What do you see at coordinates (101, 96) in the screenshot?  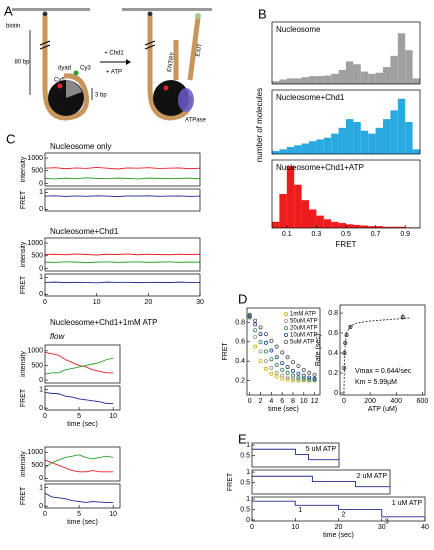 I see `offset-label: 3 bp` at bounding box center [101, 96].